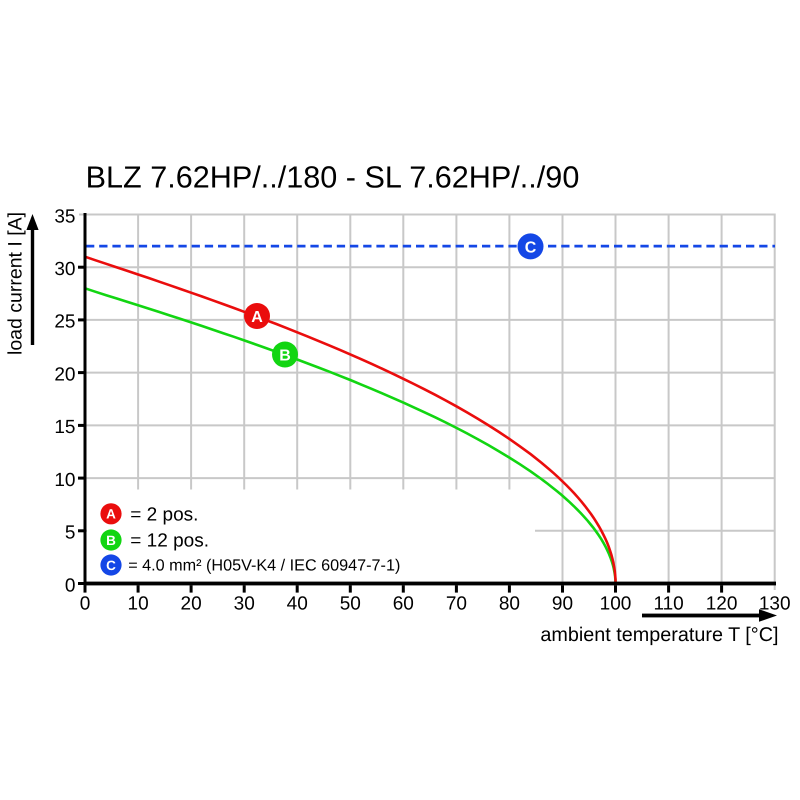 This screenshot has height=800, width=800. I want to click on svg-text: 100, so click(616, 603).